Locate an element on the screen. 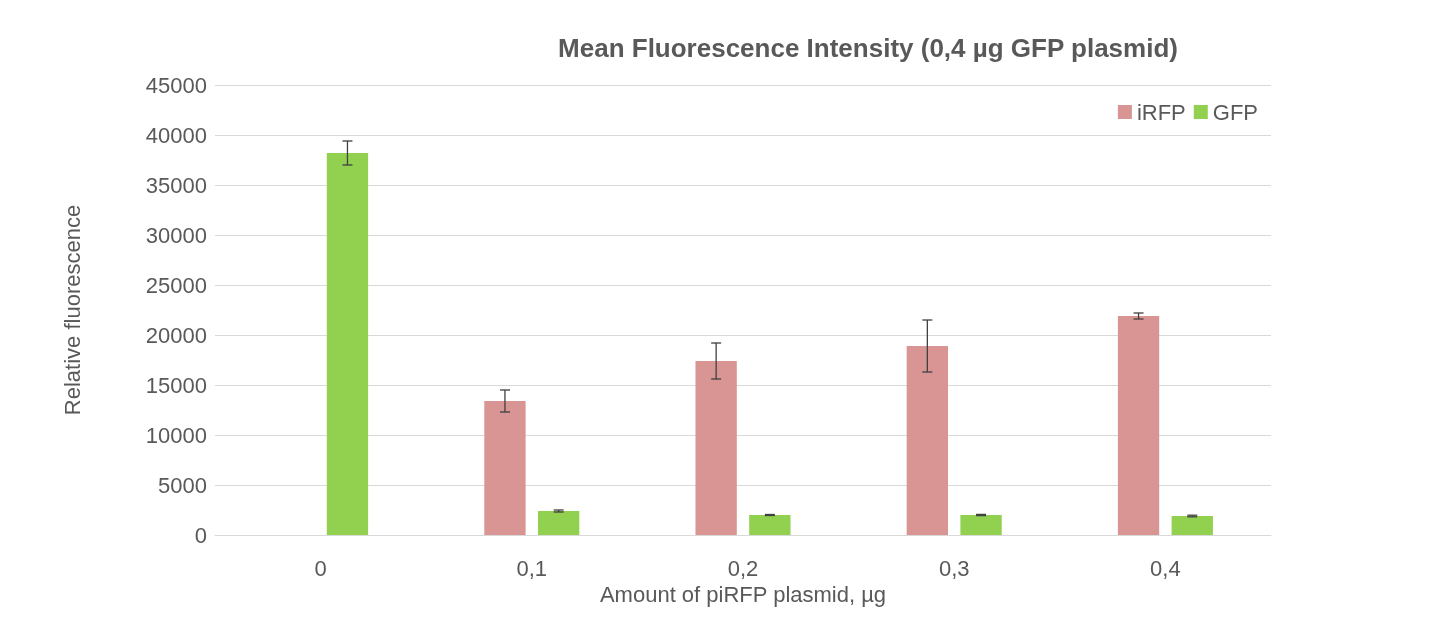 Image resolution: width=1441 pixels, height=625 pixels. y-tick-label: 0 is located at coordinates (200, 535).